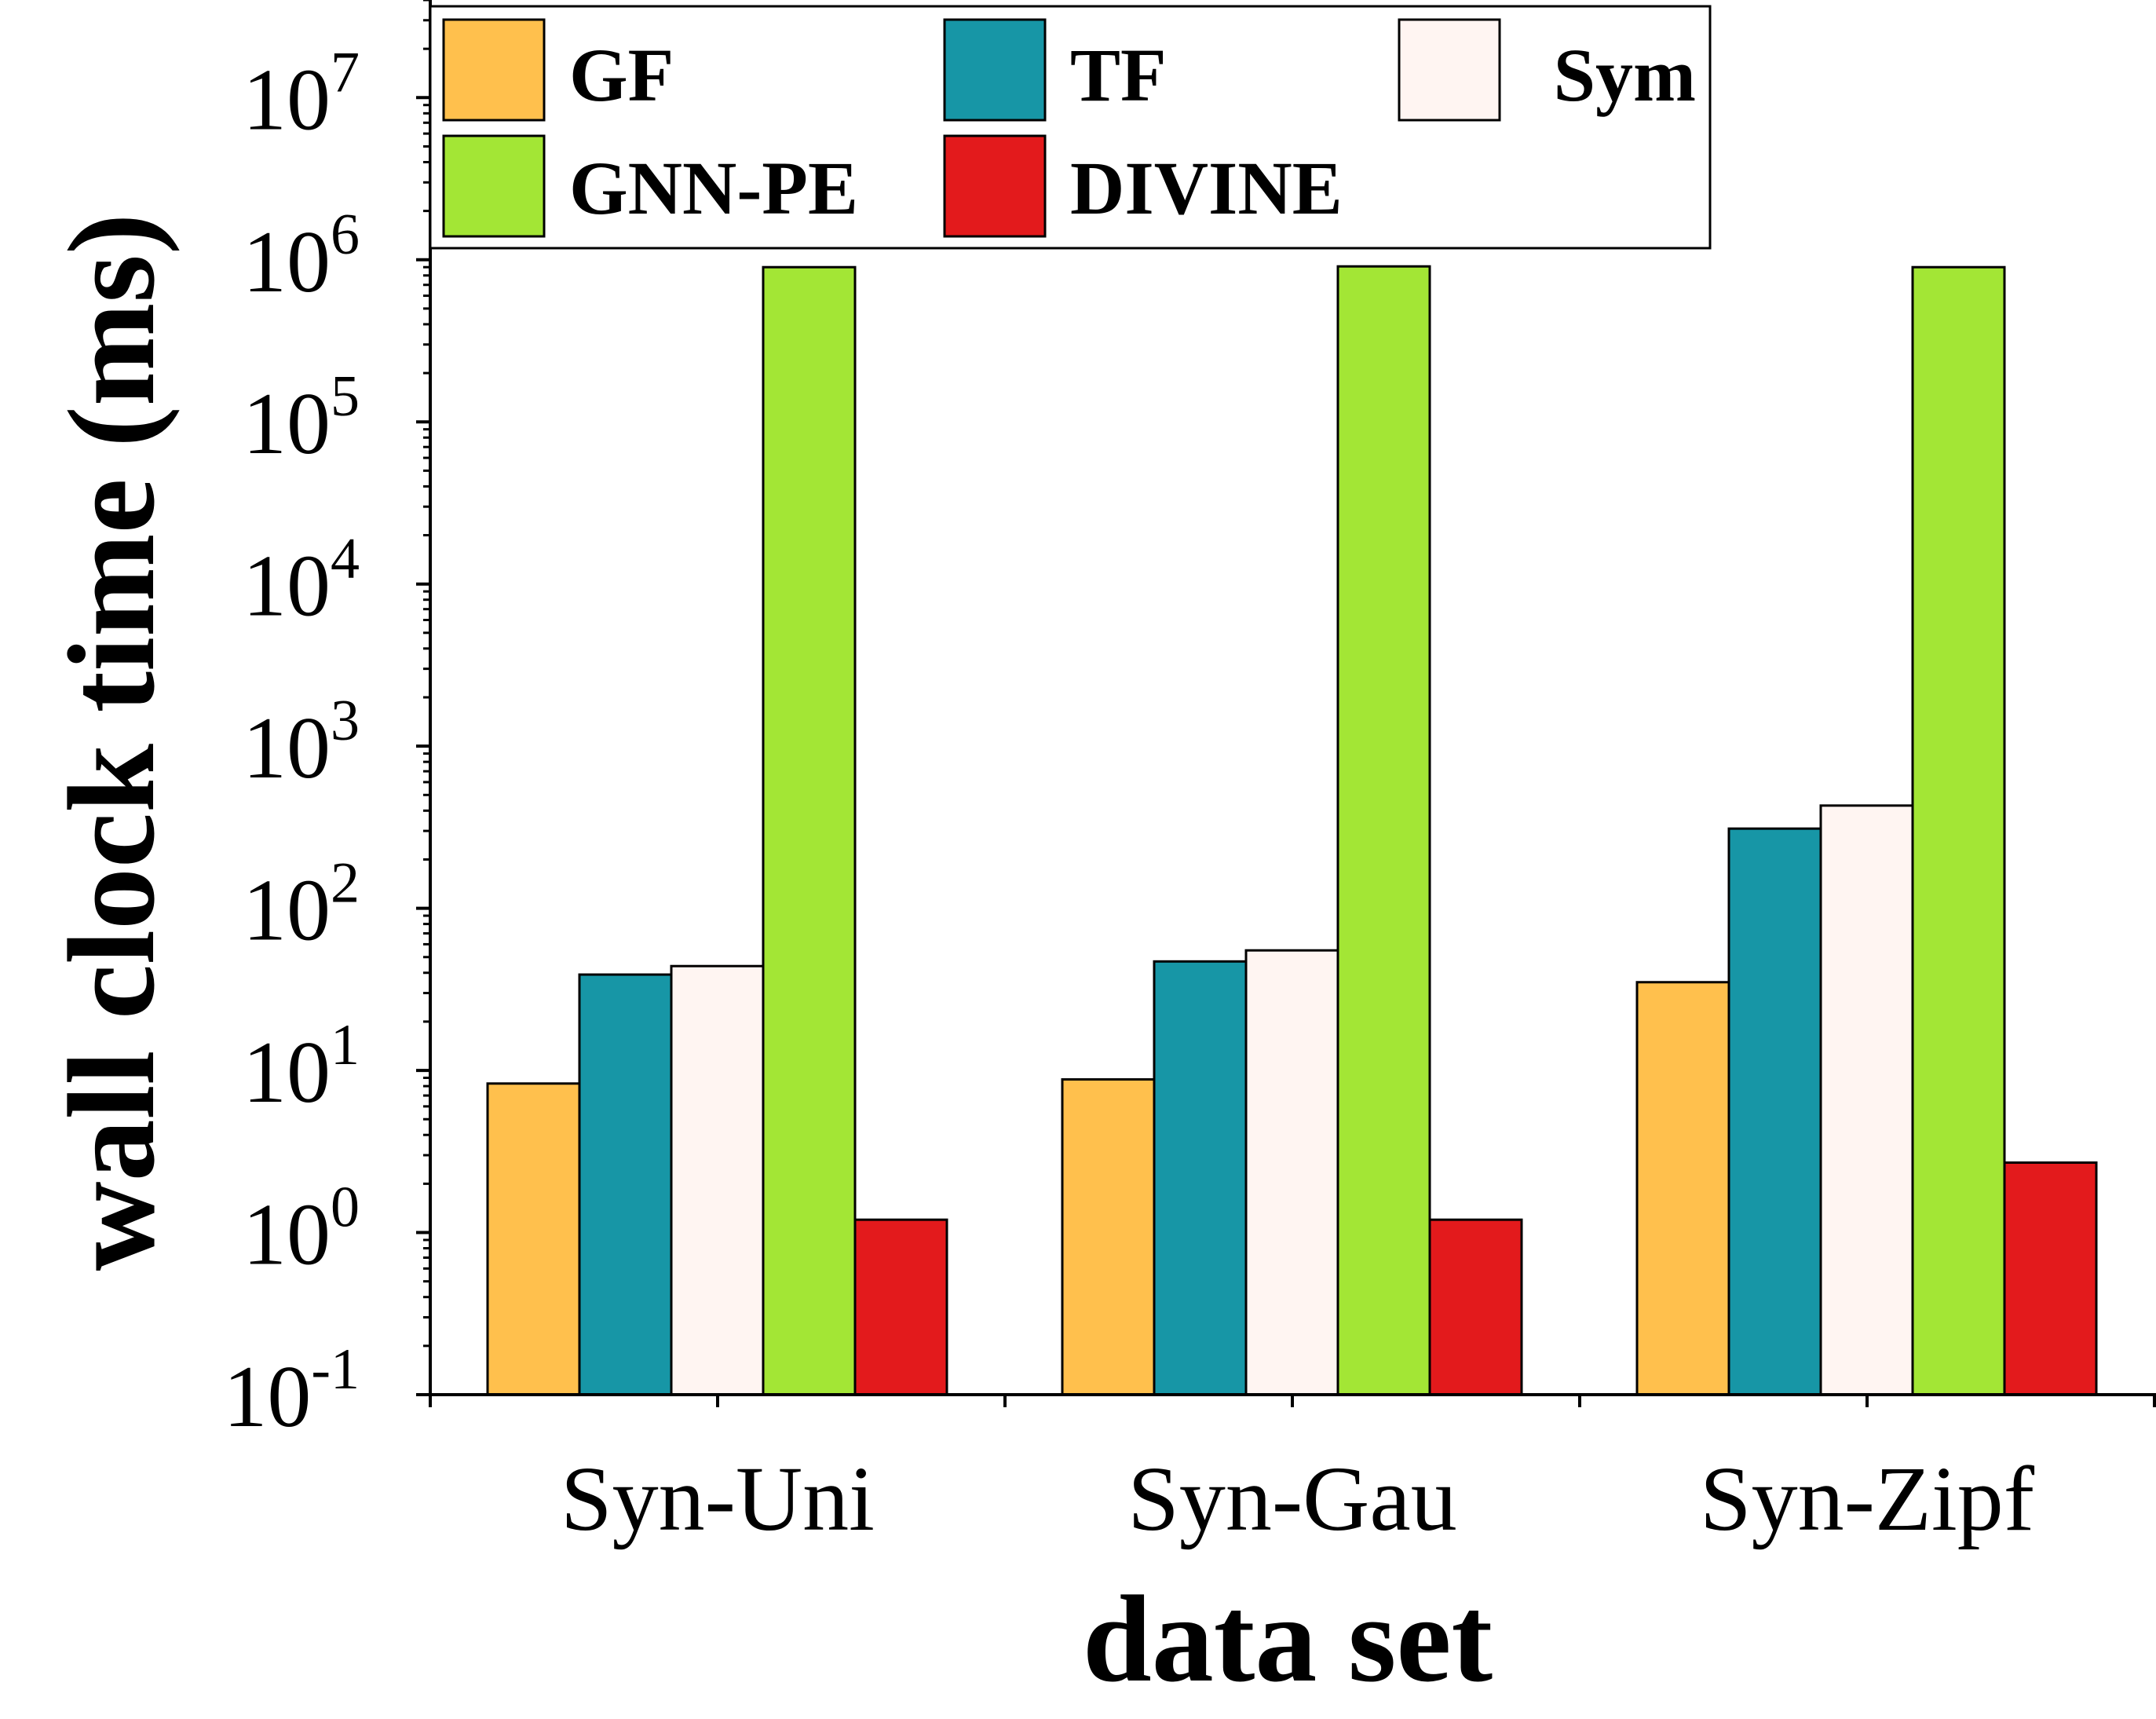 This screenshot has height=1719, width=2156. Describe the element at coordinates (291, 1391) in the screenshot. I see `y-tick-label: 10⁻¹` at that location.